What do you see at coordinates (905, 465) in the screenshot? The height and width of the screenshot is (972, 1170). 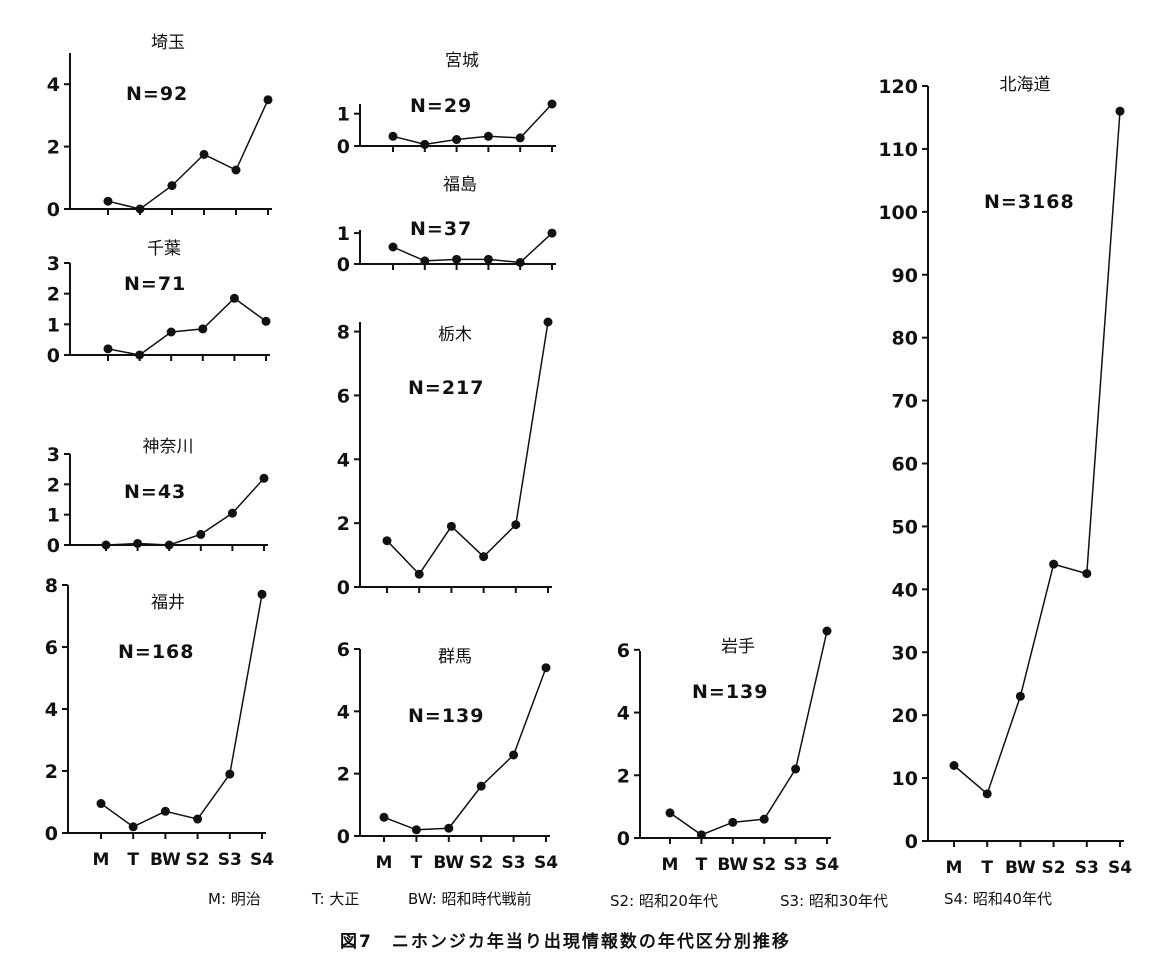 I see `y-tick-label: 60` at bounding box center [905, 465].